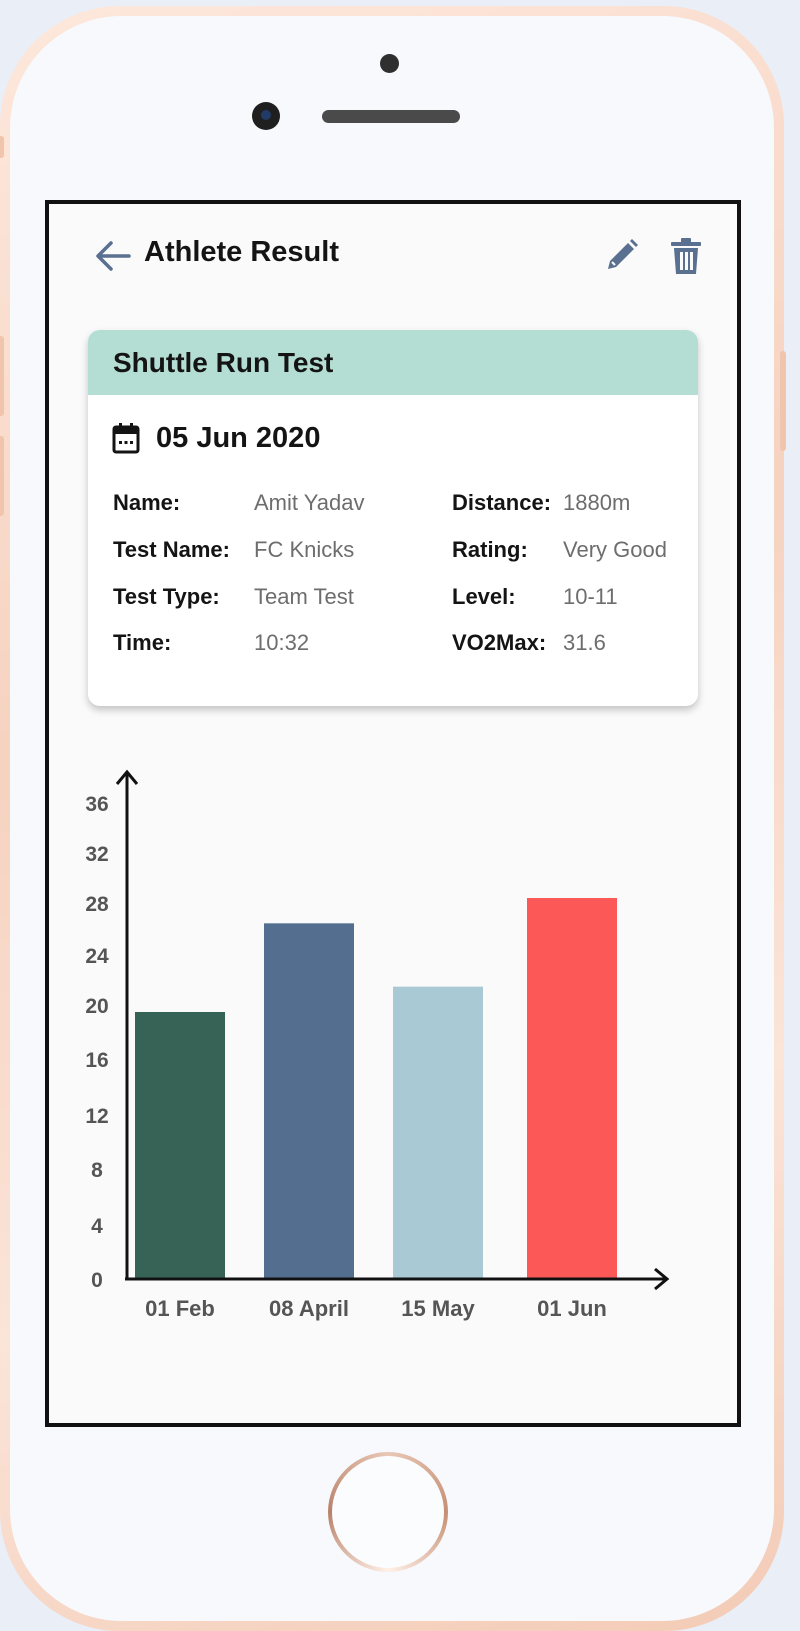 The height and width of the screenshot is (1631, 800). I want to click on distance-value: 1880m, so click(597, 502).